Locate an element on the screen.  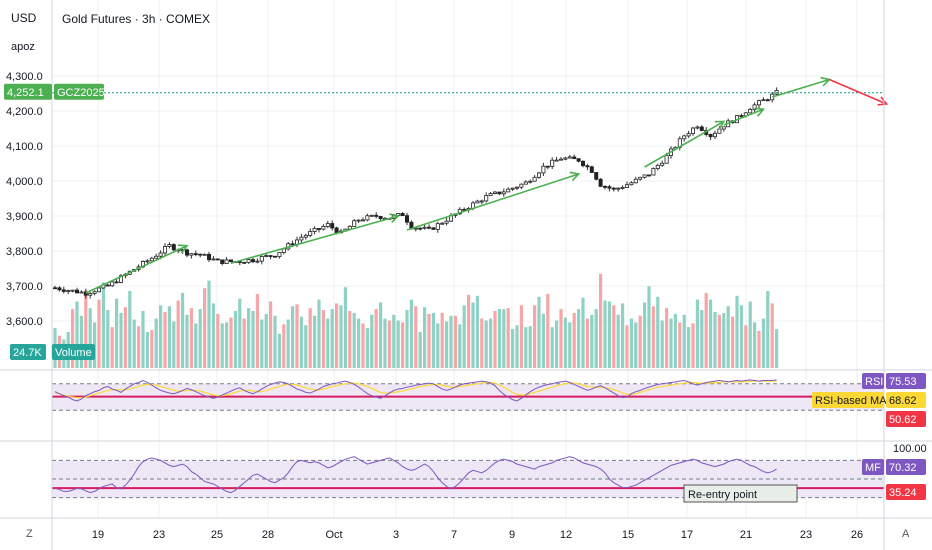
mf-name-badge is located at coordinates (873, 467).